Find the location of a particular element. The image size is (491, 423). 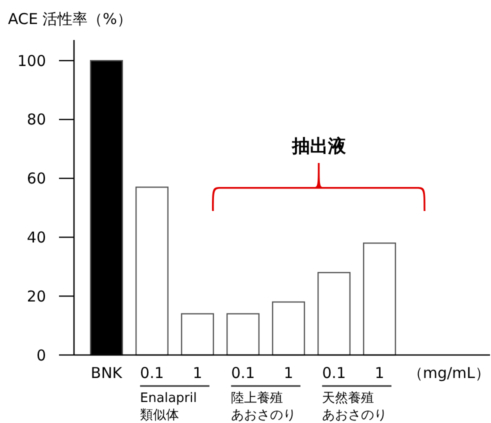

y-tick-label: 20 is located at coordinates (36, 296).